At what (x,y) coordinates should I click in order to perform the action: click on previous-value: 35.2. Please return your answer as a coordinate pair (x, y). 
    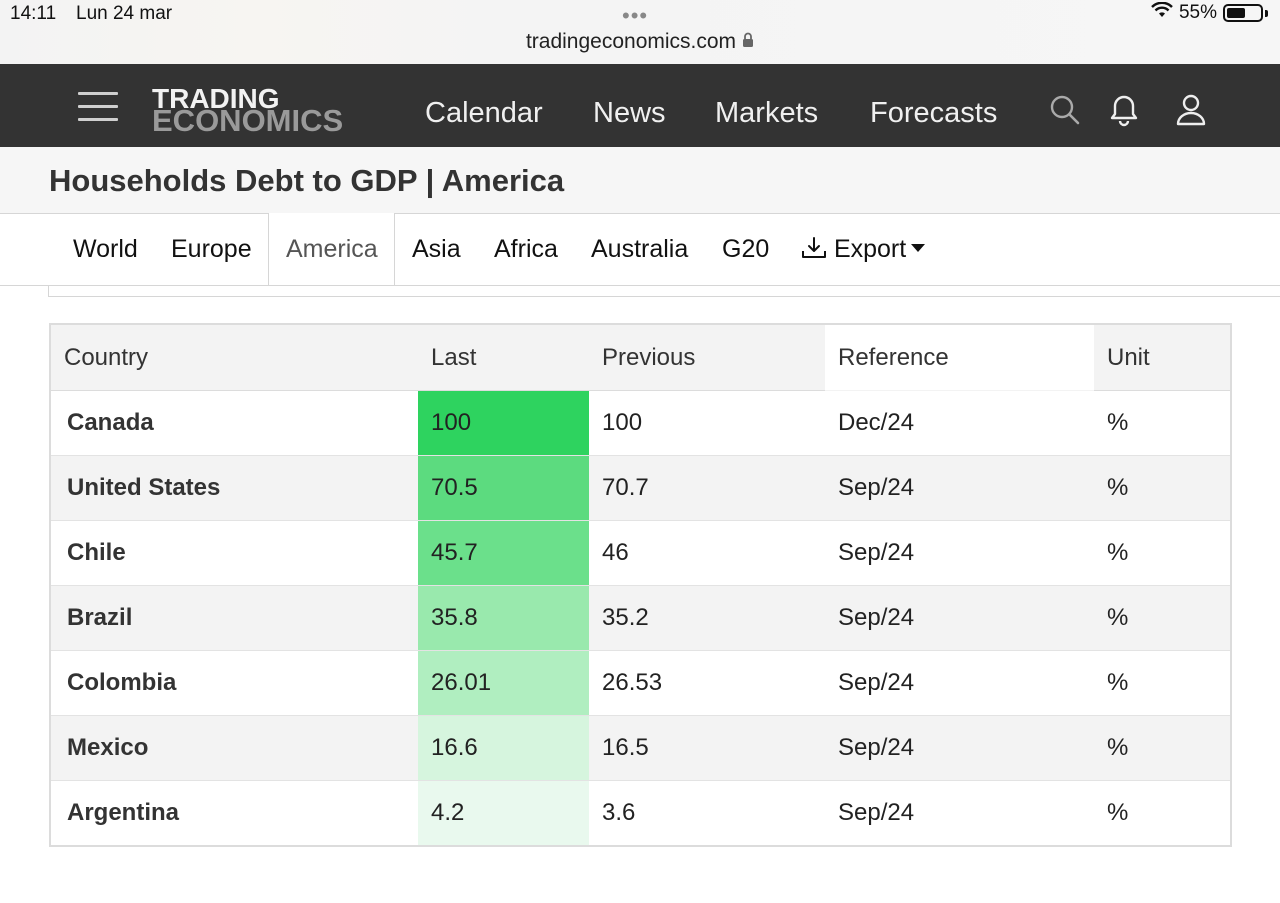
    Looking at the image, I should click on (707, 618).